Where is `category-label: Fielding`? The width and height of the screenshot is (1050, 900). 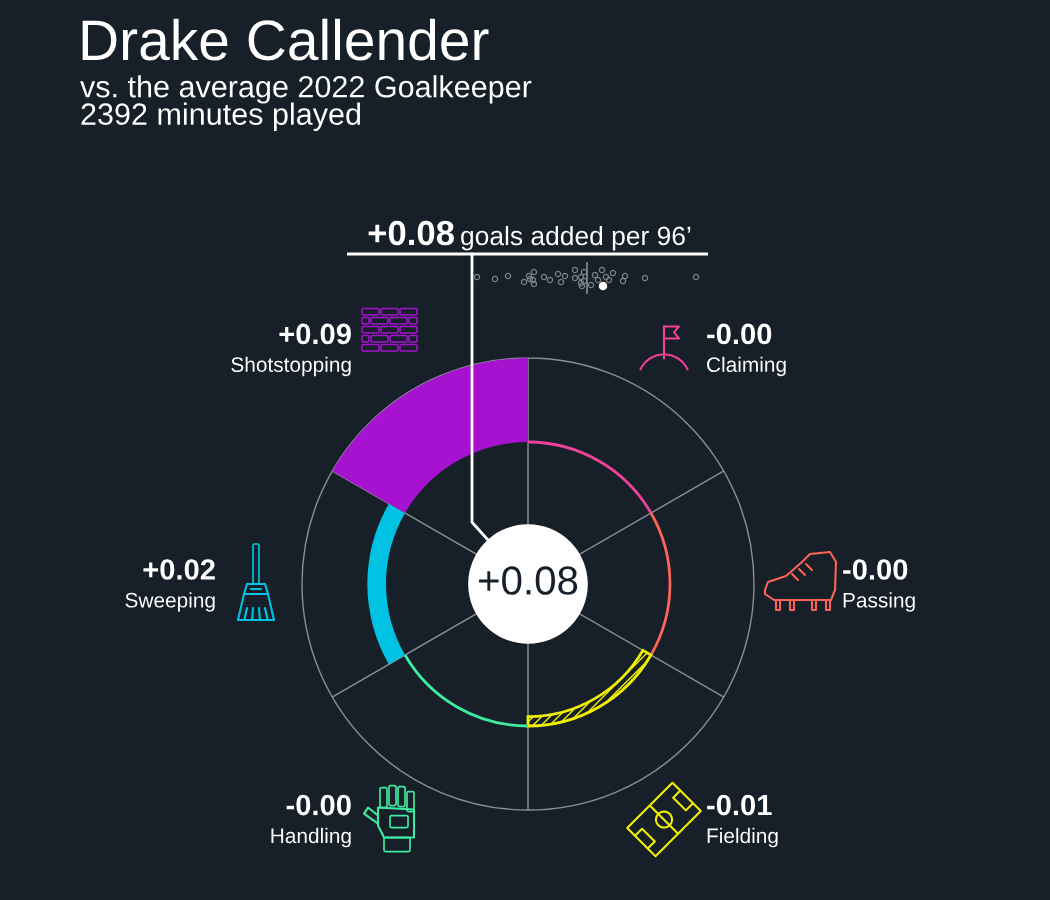
category-label: Fielding is located at coordinates (742, 837).